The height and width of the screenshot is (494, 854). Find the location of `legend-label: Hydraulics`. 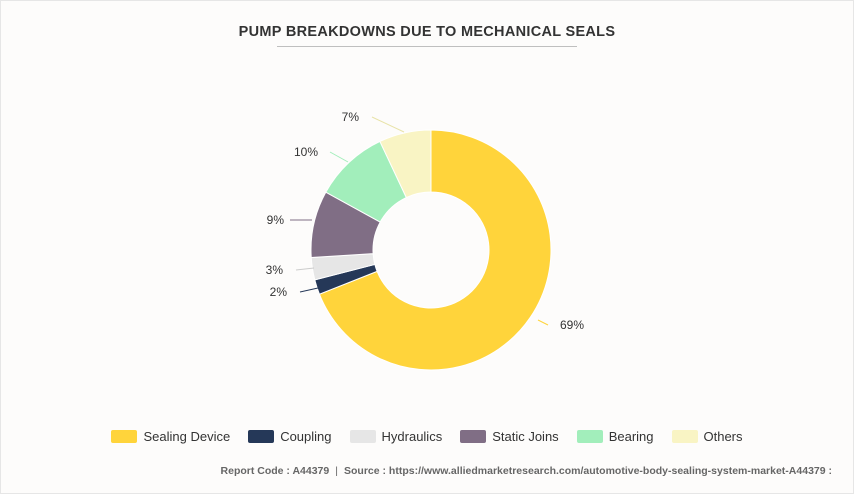

legend-label: Hydraulics is located at coordinates (412, 436).